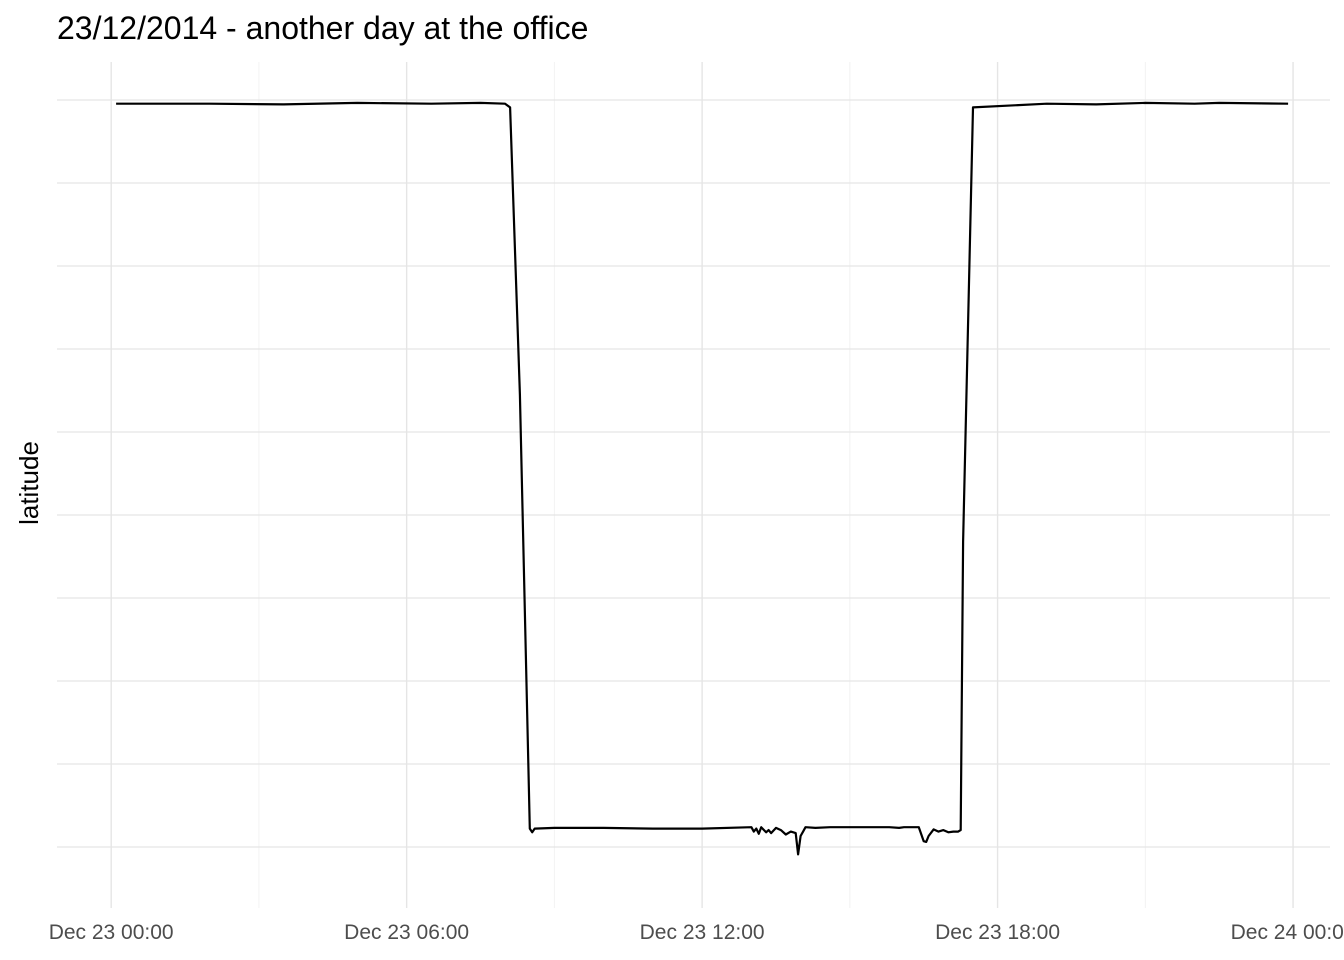 The height and width of the screenshot is (960, 1344). What do you see at coordinates (997, 932) in the screenshot?
I see `x-tick-label: Dec 23 18:00` at bounding box center [997, 932].